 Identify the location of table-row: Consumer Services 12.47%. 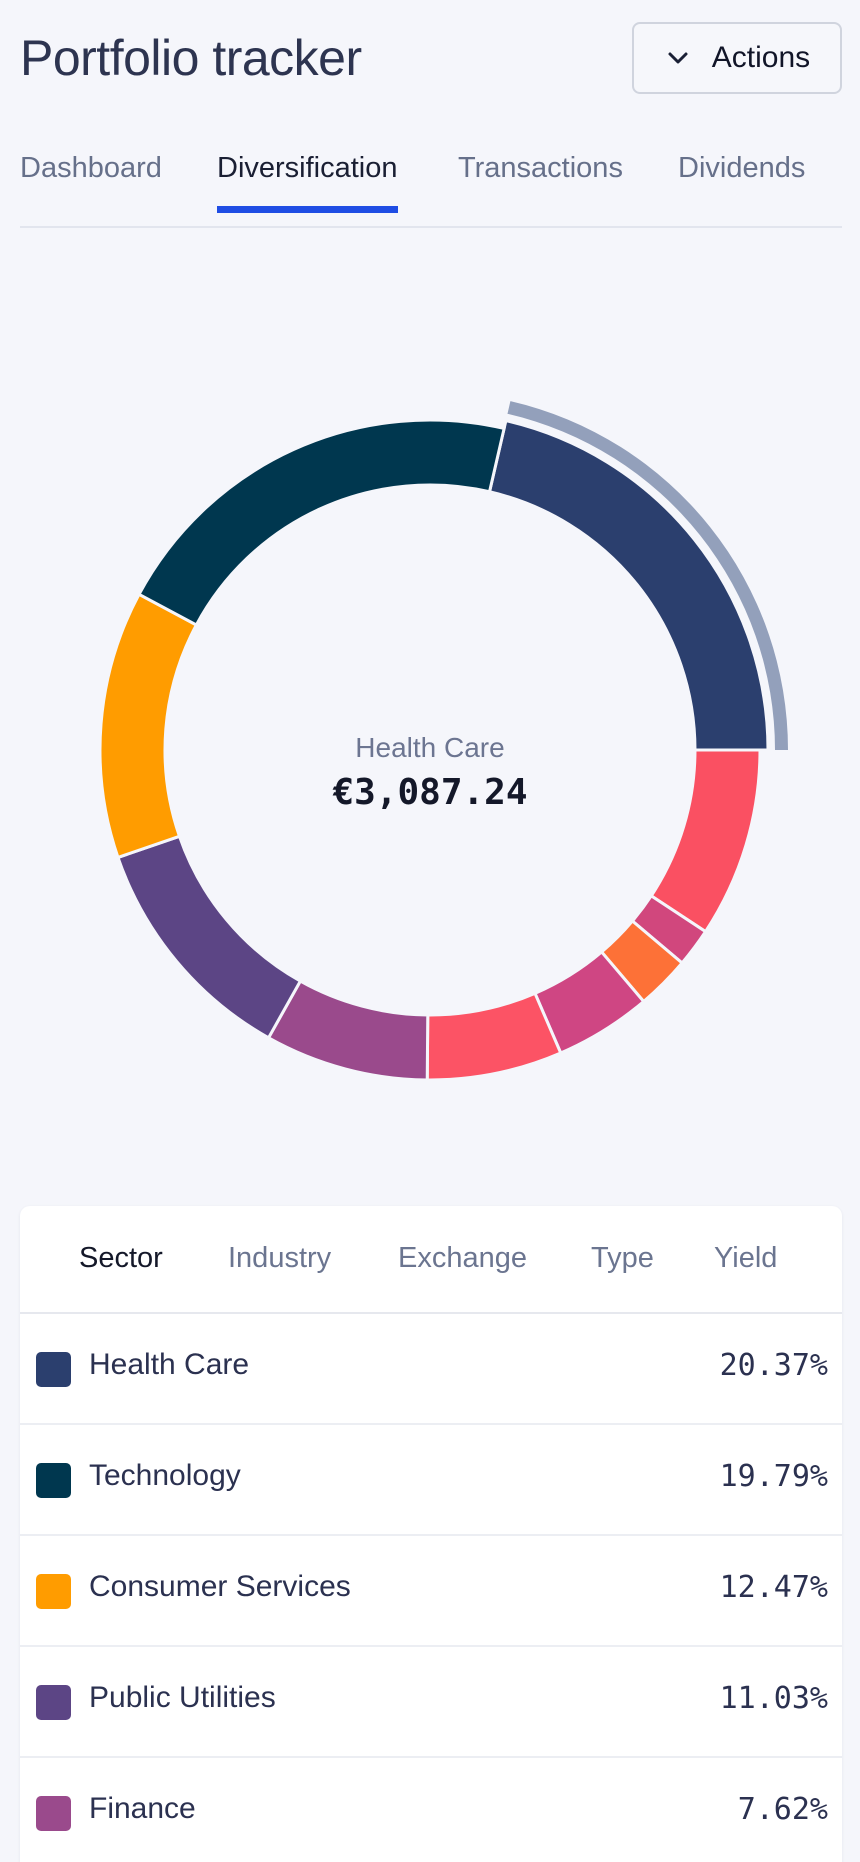
(431, 1591).